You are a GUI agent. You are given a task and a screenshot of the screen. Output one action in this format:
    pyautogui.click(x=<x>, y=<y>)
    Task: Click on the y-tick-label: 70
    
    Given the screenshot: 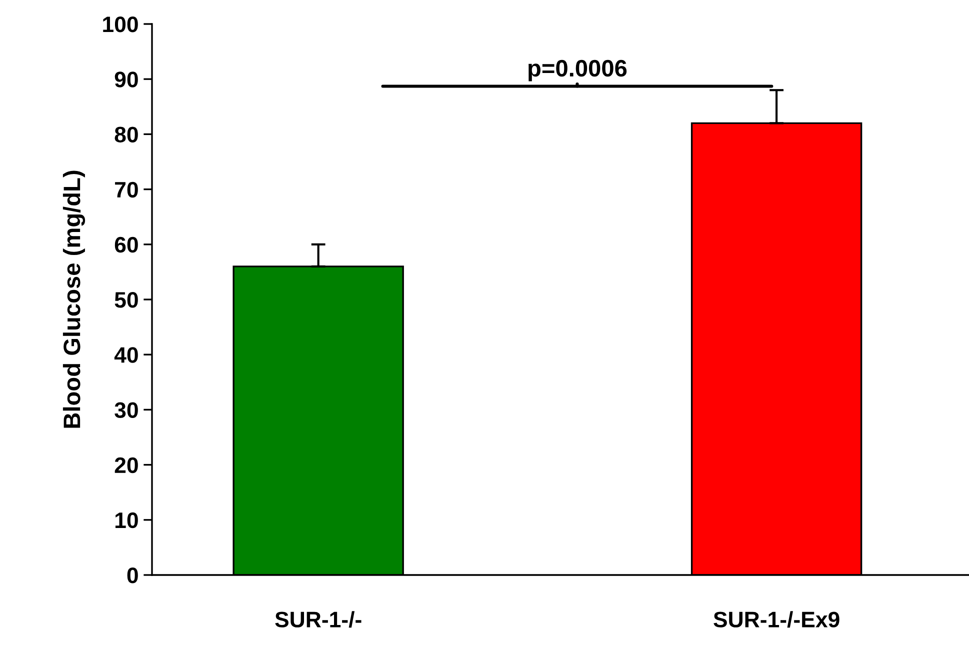 What is the action you would take?
    pyautogui.click(x=126, y=190)
    